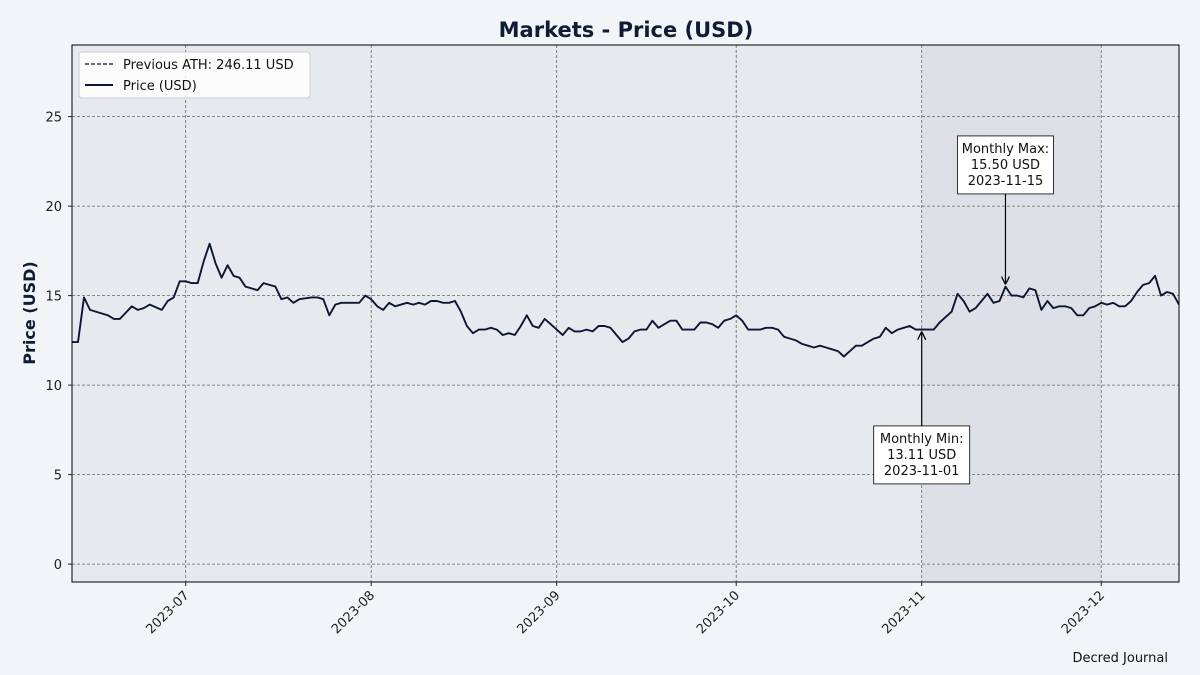 This screenshot has height=675, width=1200. I want to click on annotation-text: 13.11 USD, so click(921, 455).